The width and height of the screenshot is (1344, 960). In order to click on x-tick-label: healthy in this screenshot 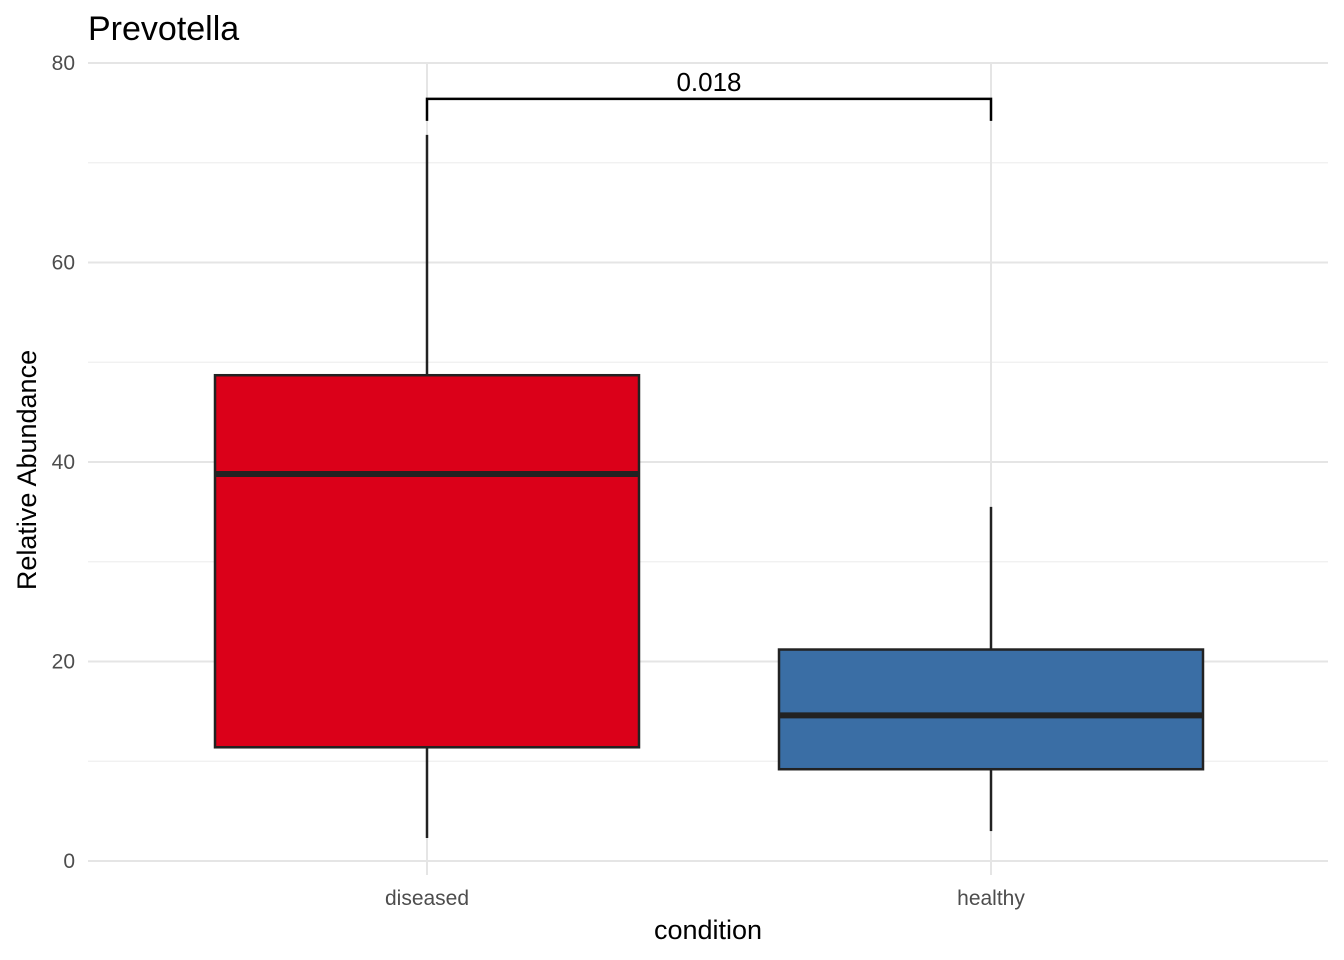, I will do `click(991, 898)`.